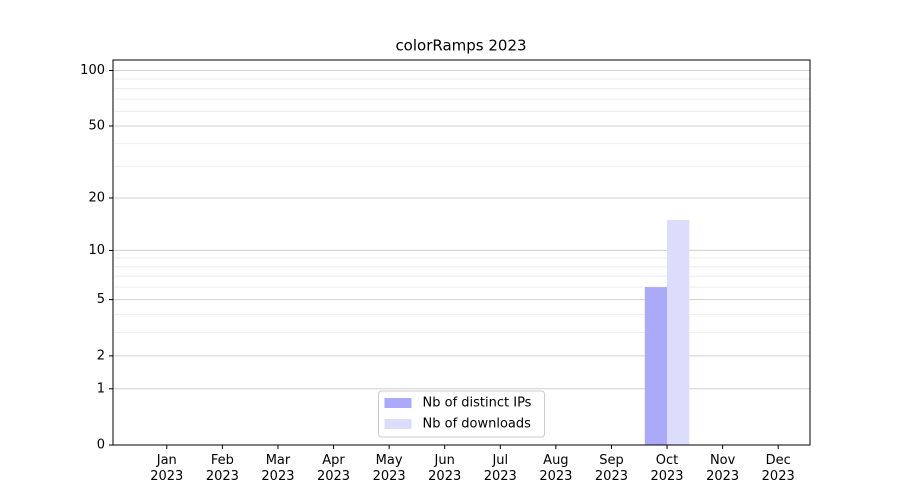 This screenshot has height=500, width=900. What do you see at coordinates (461, 414) in the screenshot?
I see `legend-box` at bounding box center [461, 414].